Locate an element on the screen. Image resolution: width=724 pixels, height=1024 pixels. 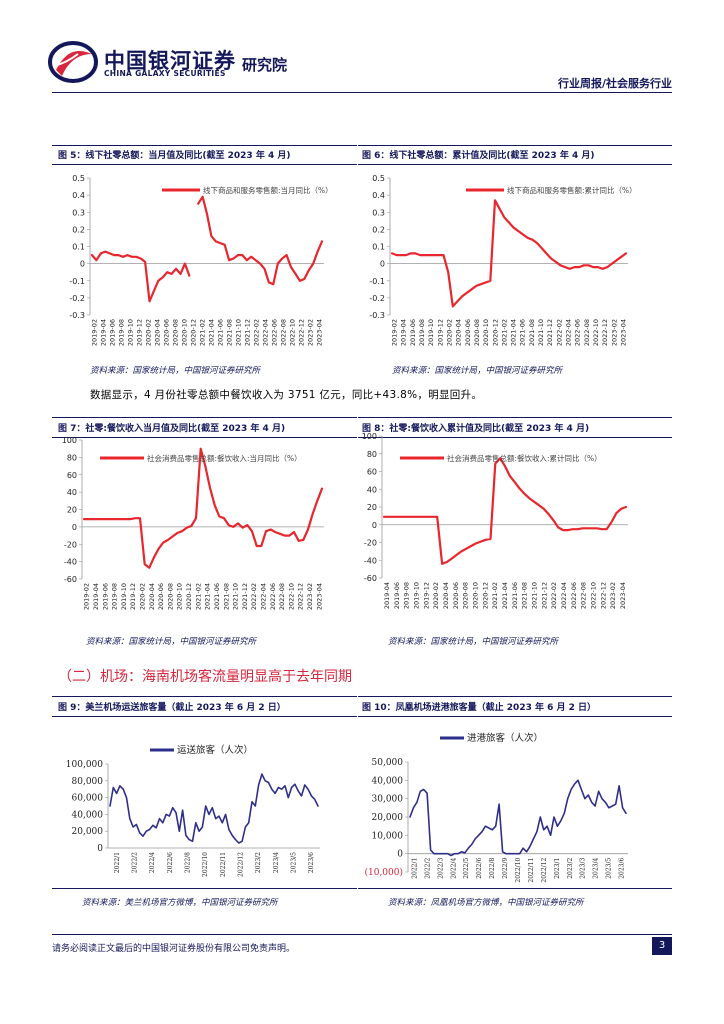
fig6-y-tick-label: -0.3 is located at coordinates (377, 315).